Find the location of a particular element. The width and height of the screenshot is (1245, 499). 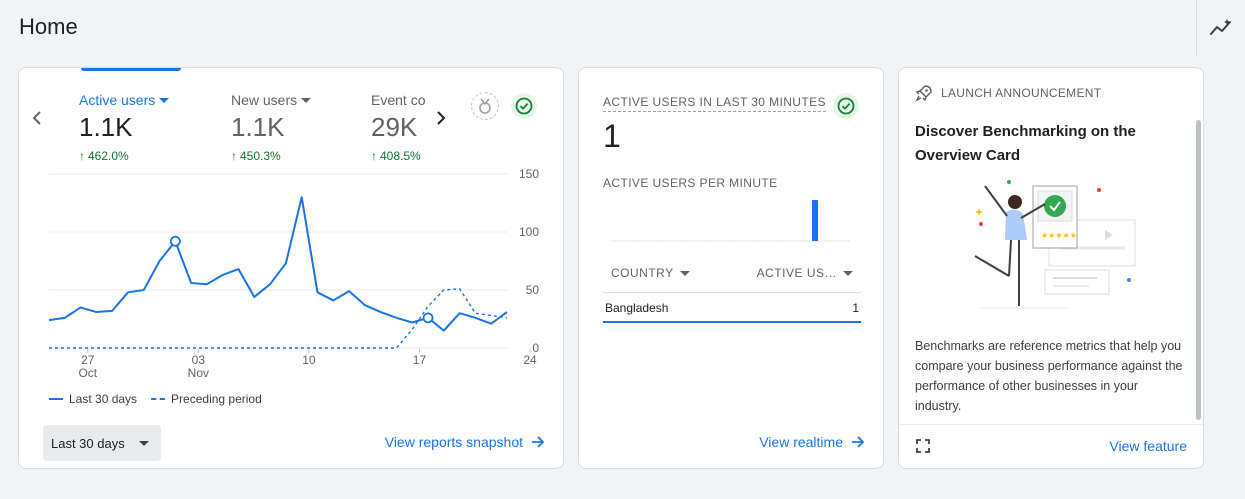

legend-previous-label: Preceding period is located at coordinates (216, 399).